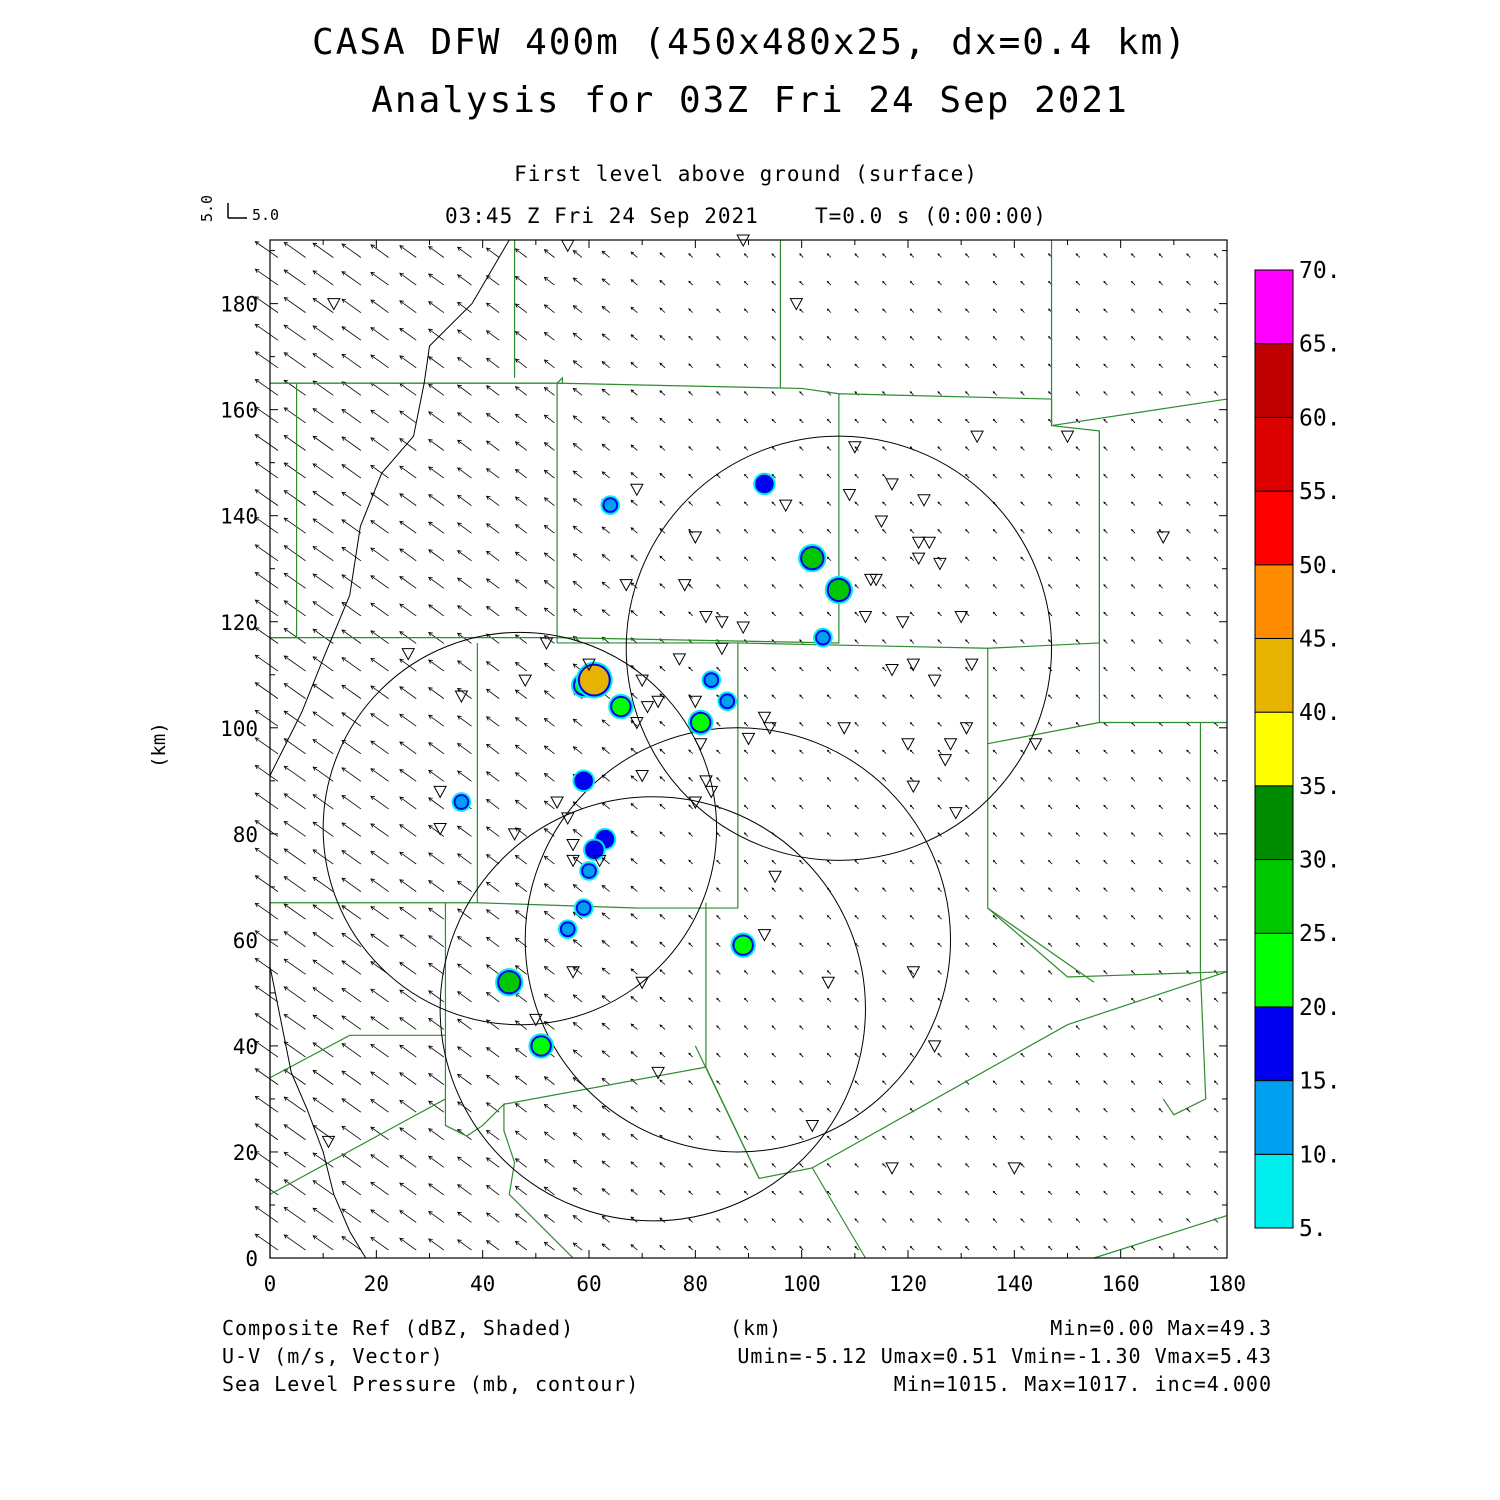 The image size is (1500, 1500). What do you see at coordinates (237, 211) in the screenshot?
I see `vector-key-icon` at bounding box center [237, 211].